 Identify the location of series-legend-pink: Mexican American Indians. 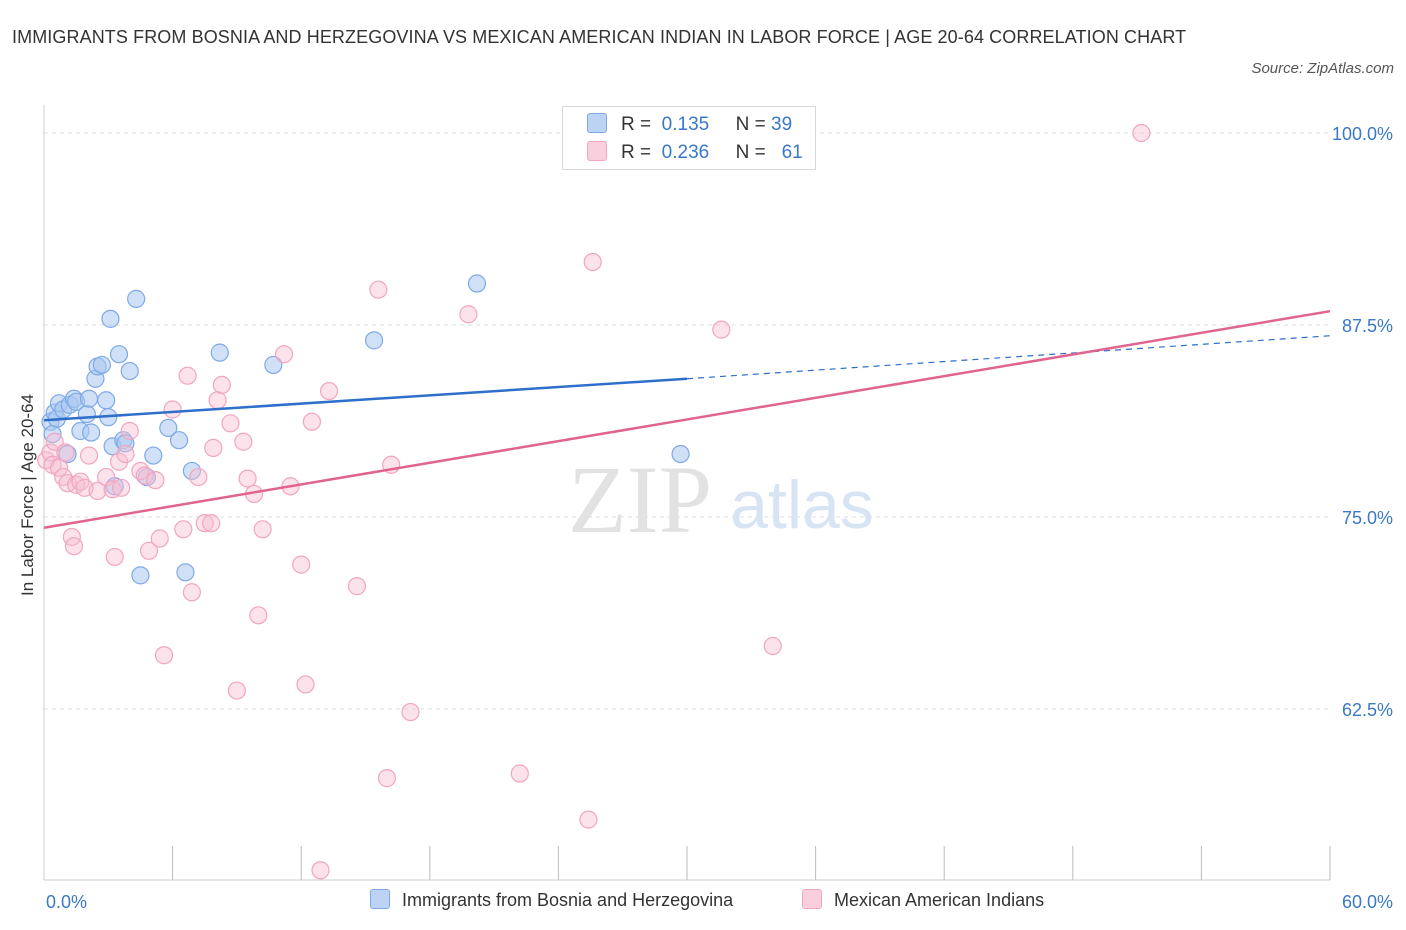
(923, 900).